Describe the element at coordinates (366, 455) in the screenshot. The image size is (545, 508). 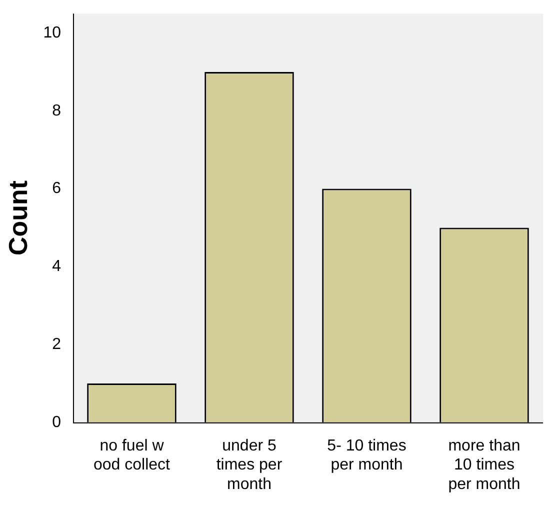
I see `x-tick-label: 5- 10 times per month` at that location.